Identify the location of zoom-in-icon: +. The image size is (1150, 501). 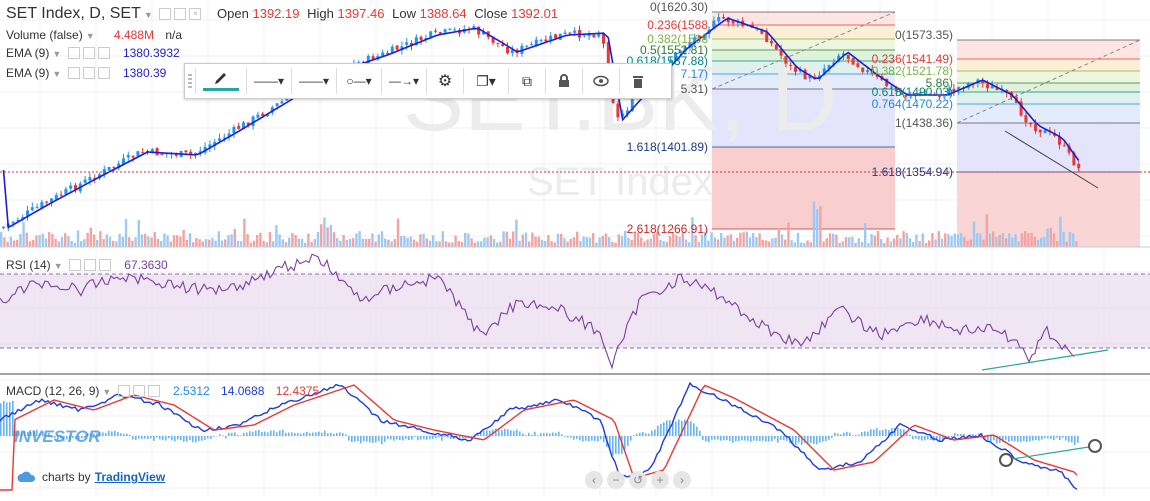
(660, 480).